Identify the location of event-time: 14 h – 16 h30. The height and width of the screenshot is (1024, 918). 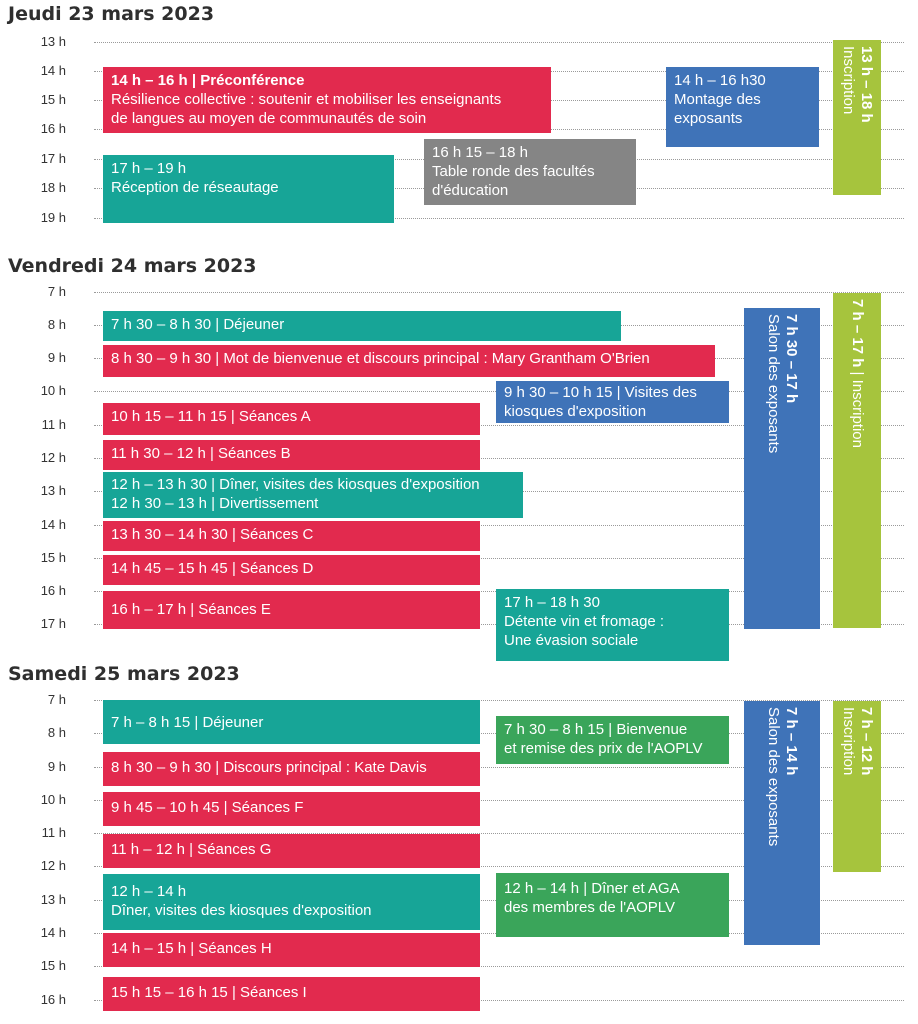
(720, 80).